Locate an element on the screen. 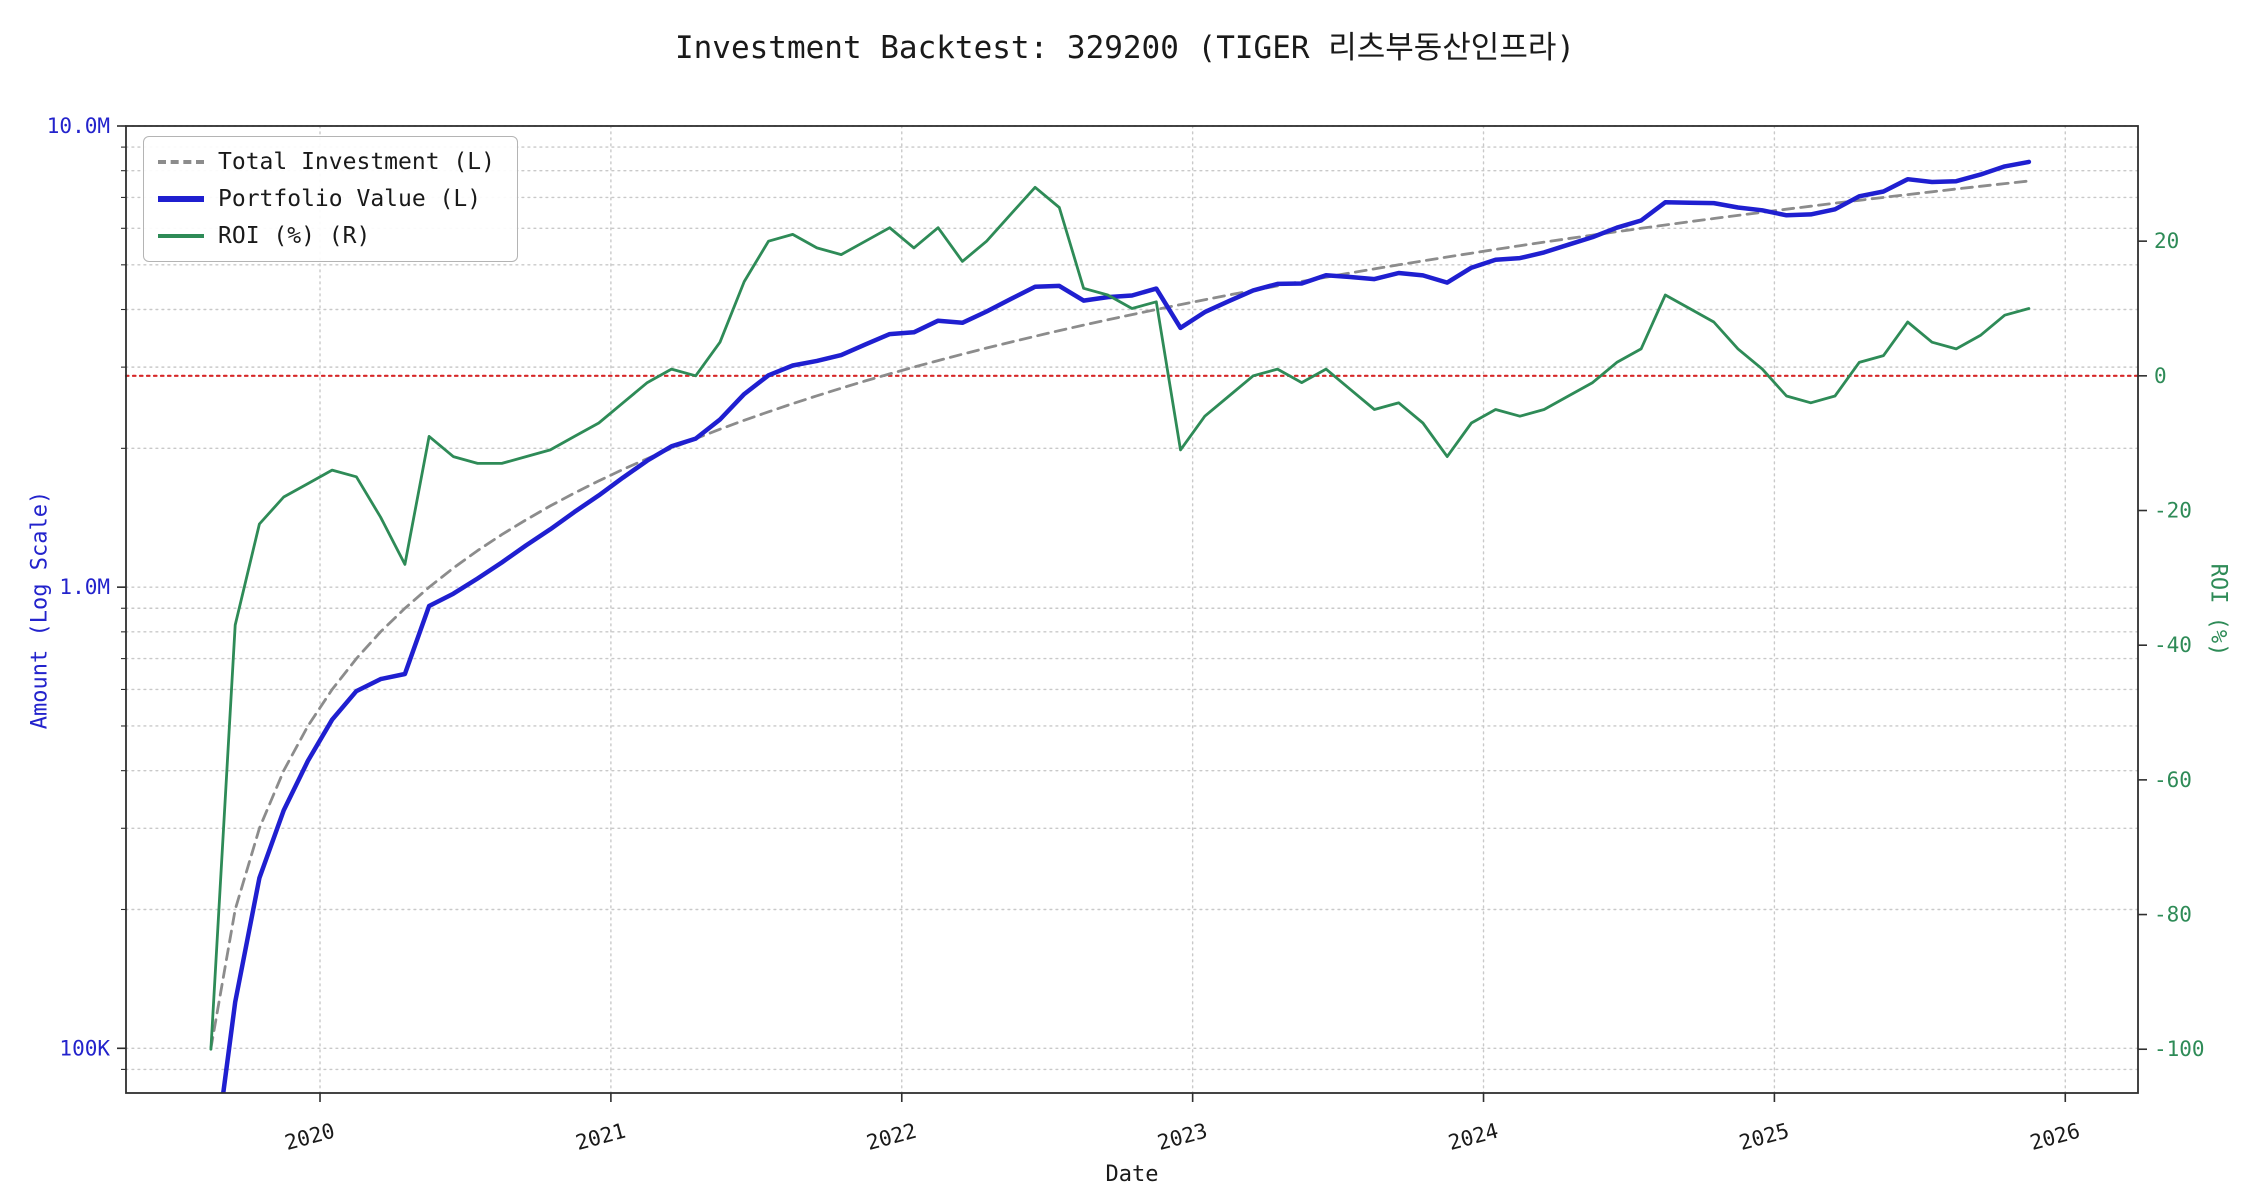  x-tick-label: 2026 is located at coordinates (2055, 1137).